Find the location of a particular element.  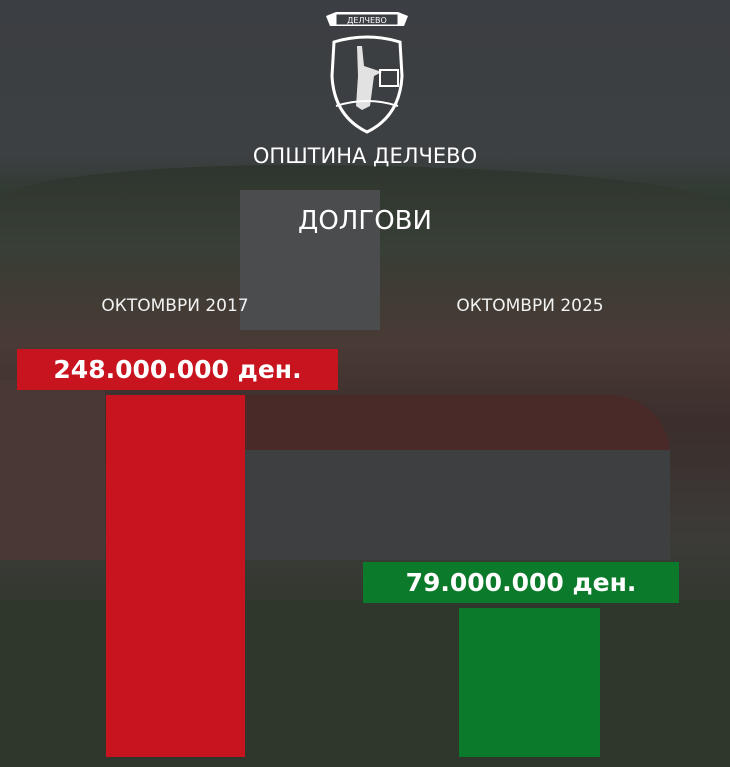

data-label-2025: 79.000.000 ден. is located at coordinates (521, 582).